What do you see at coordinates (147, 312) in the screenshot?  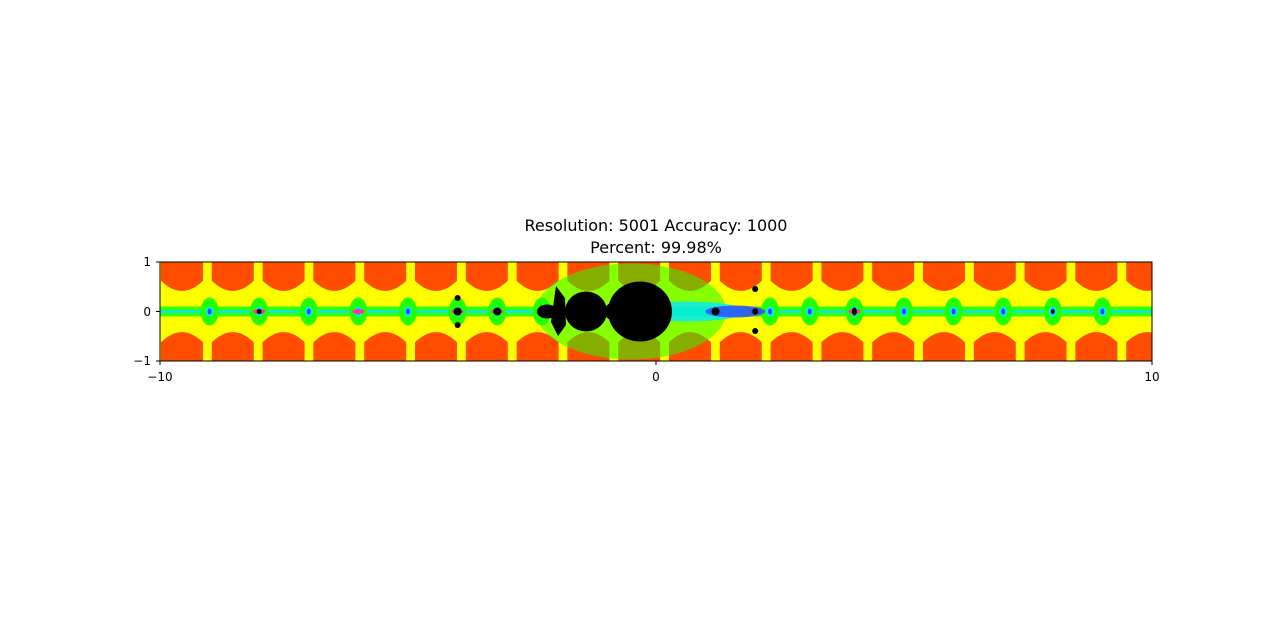 I see `y-tick-label: 0` at bounding box center [147, 312].